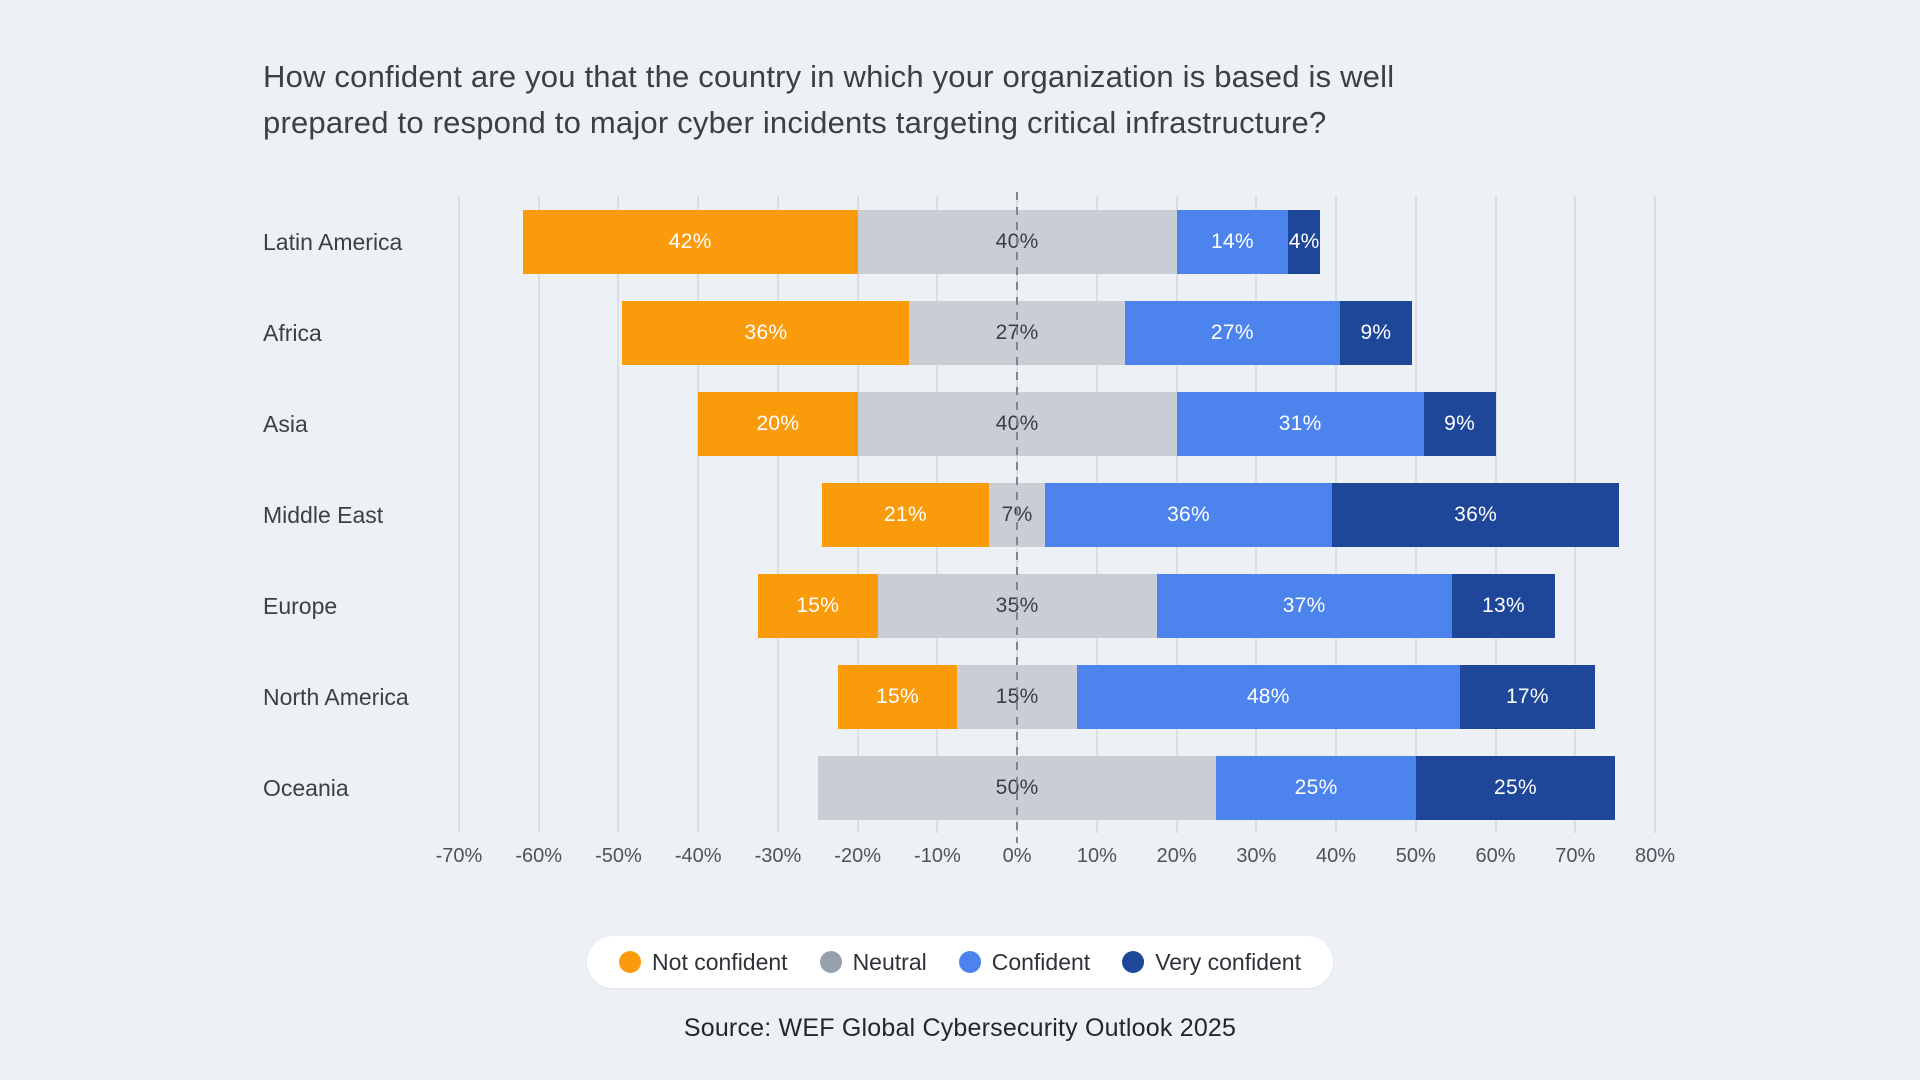 The image size is (1920, 1080). I want to click on bar-segment-very_confident: 13%, so click(1503, 605).